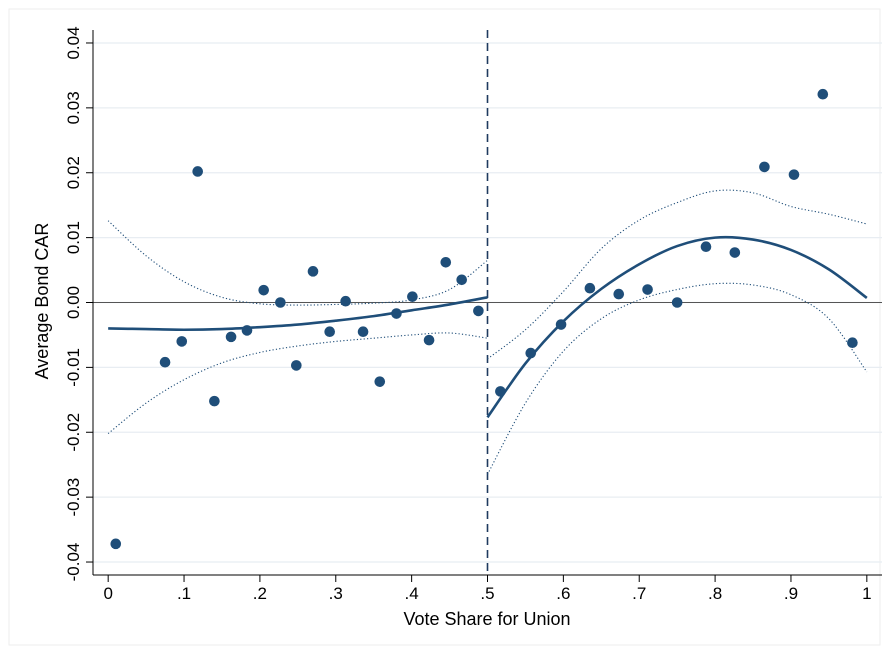 Image resolution: width=889 pixels, height=654 pixels. Describe the element at coordinates (486, 619) in the screenshot. I see `x-axis-title: Vote Share for Union` at that location.